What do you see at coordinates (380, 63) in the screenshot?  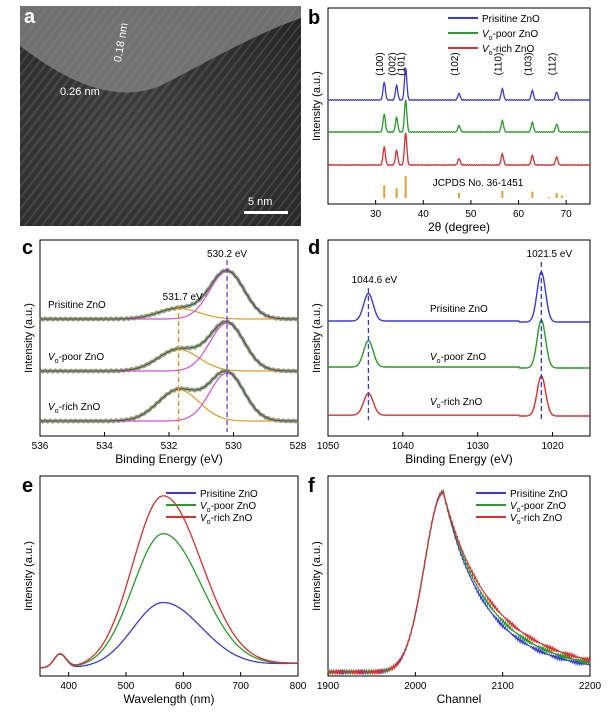 I see `xrd-peak-label: (100)` at bounding box center [380, 63].